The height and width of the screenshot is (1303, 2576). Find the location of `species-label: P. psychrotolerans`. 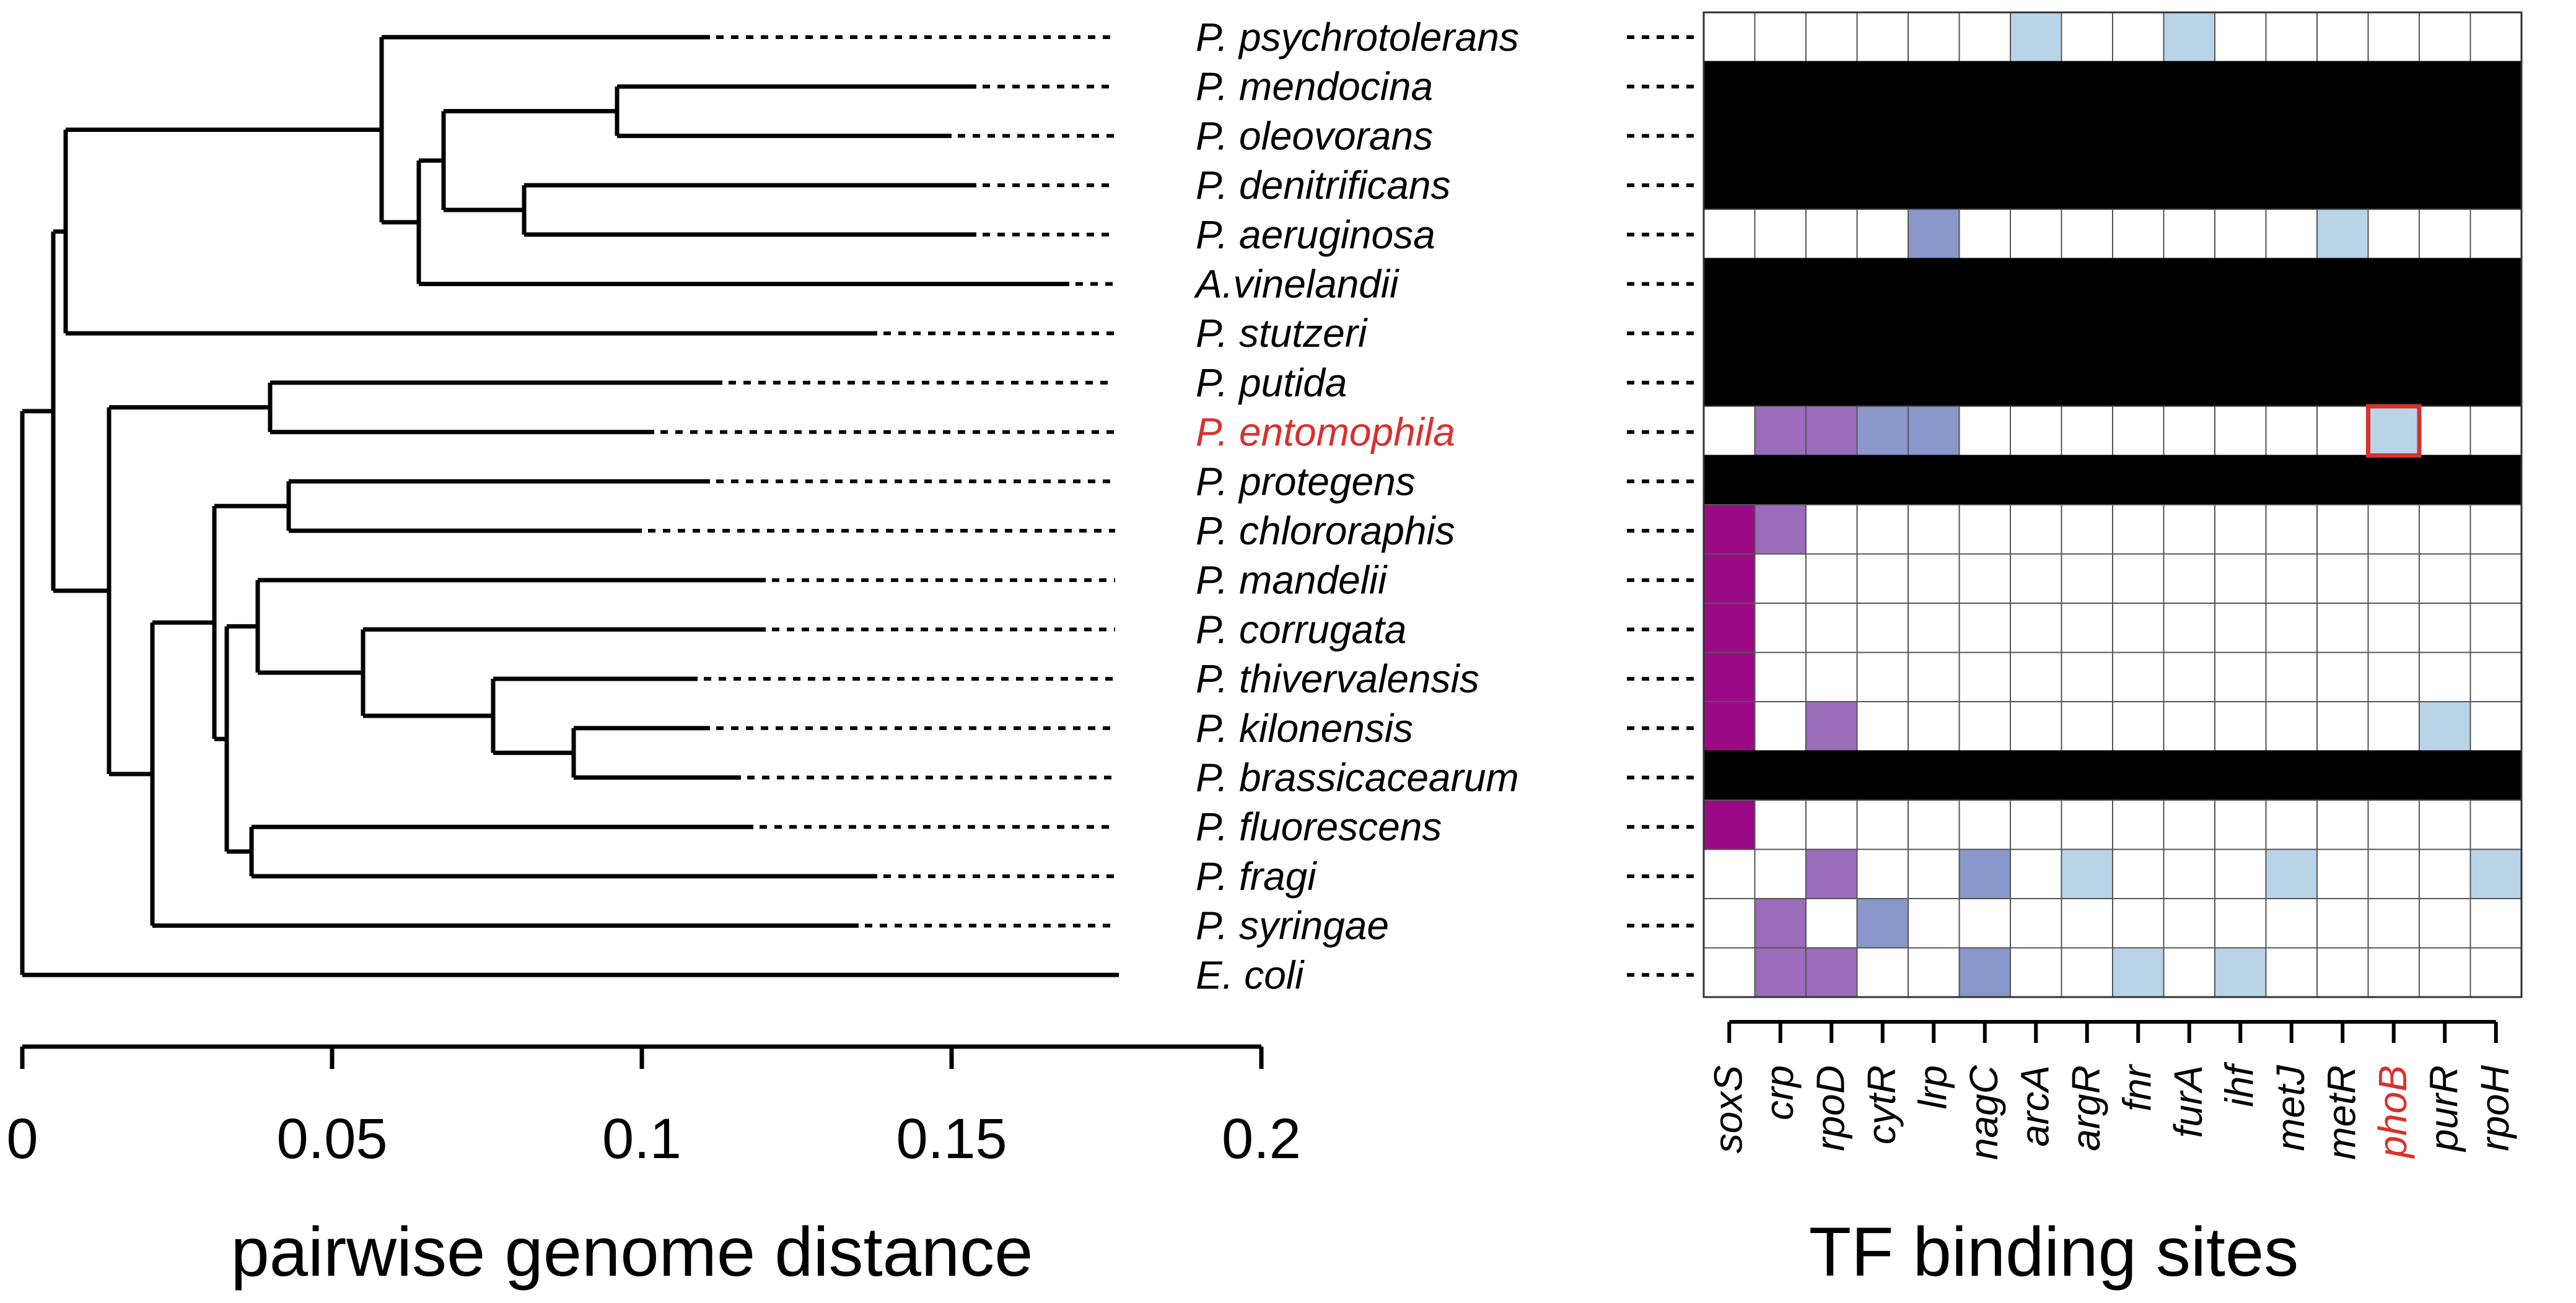

species-label: P. psychrotolerans is located at coordinates (1357, 37).